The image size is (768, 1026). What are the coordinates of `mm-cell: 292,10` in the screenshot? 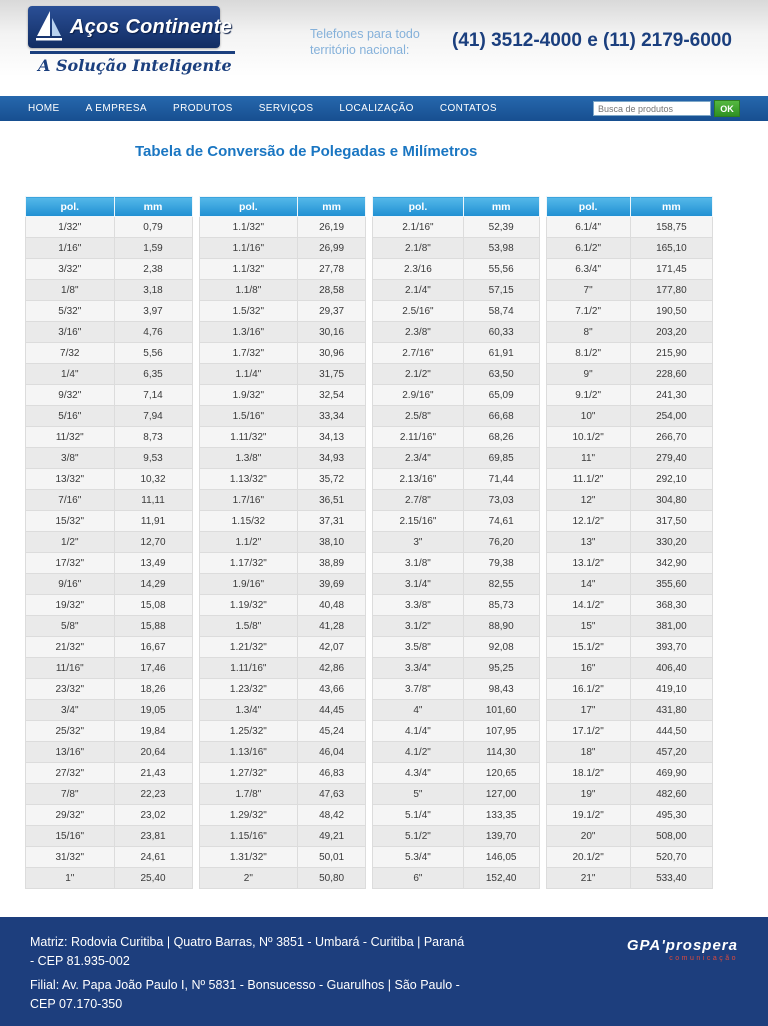 It's located at (671, 479).